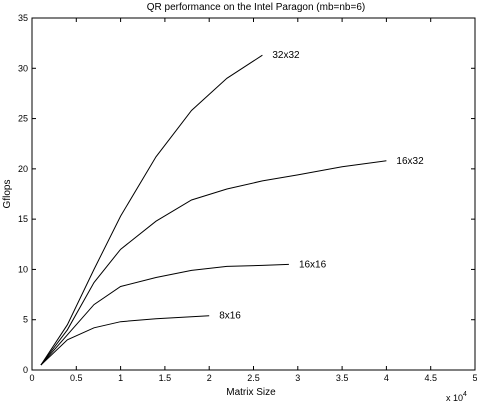 This screenshot has width=477, height=403. Describe the element at coordinates (23, 68) in the screenshot. I see `y-tick-label: 30` at that location.